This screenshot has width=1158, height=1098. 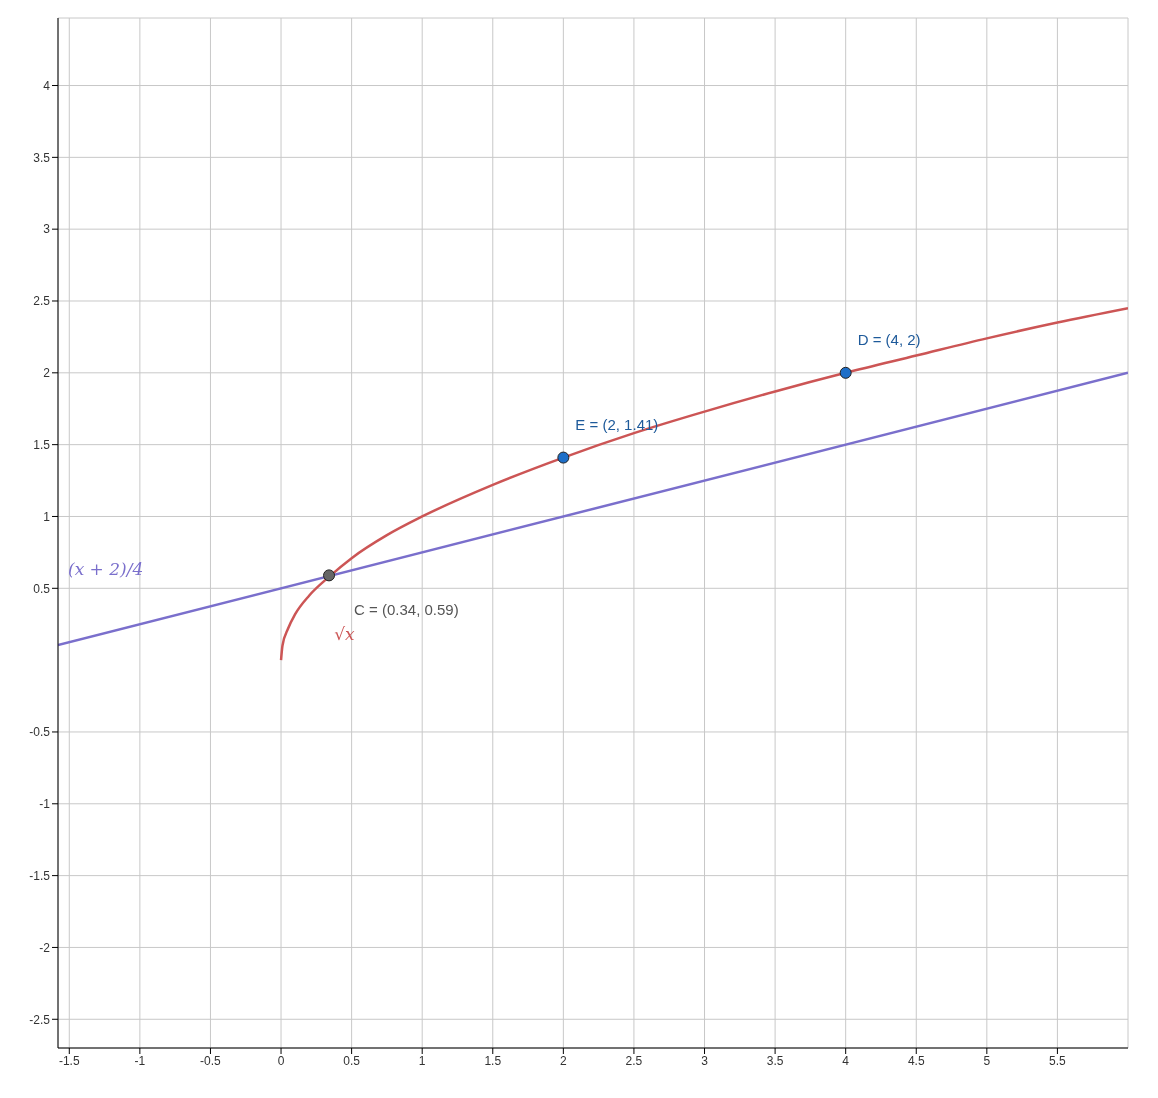 I want to click on text: √x, so click(x=345, y=634).